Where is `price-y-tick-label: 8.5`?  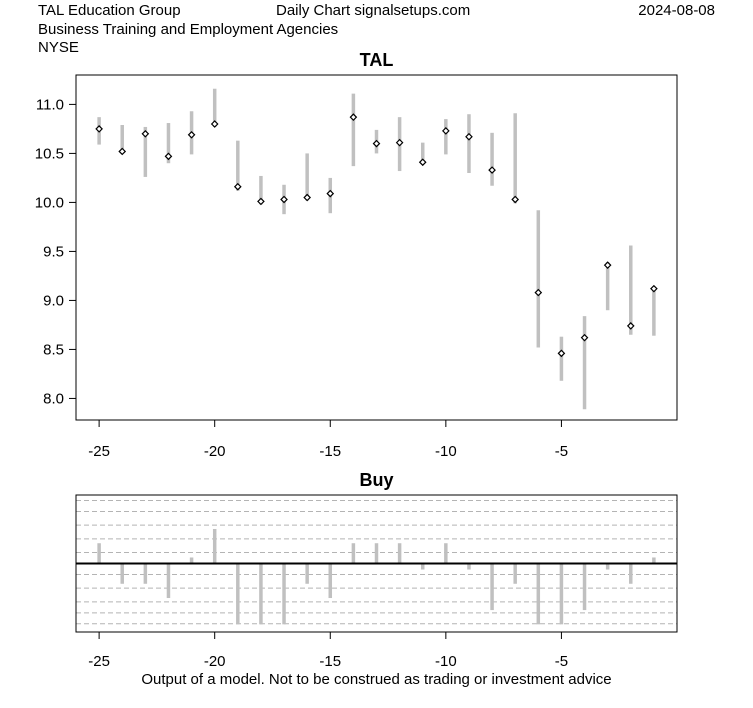
price-y-tick-label: 8.5 is located at coordinates (53, 349).